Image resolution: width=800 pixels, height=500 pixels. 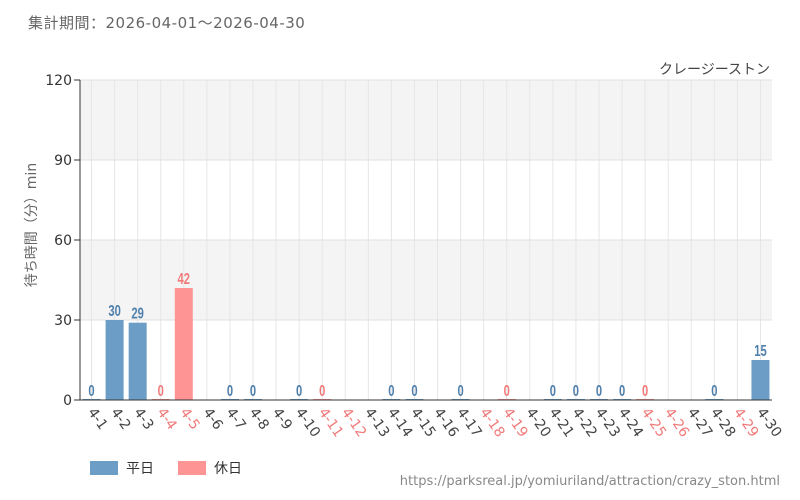 I want to click on x-tick-label: 4-4, so click(x=166, y=419).